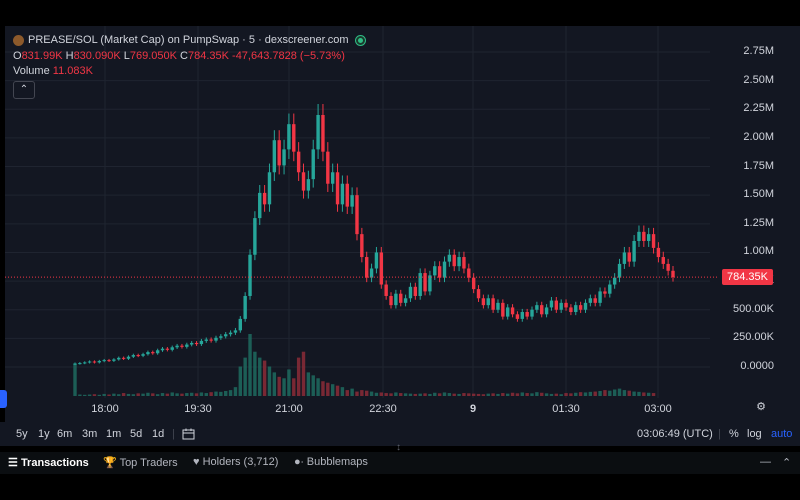  I want to click on y-tick-label: 0.0000, so click(757, 366).